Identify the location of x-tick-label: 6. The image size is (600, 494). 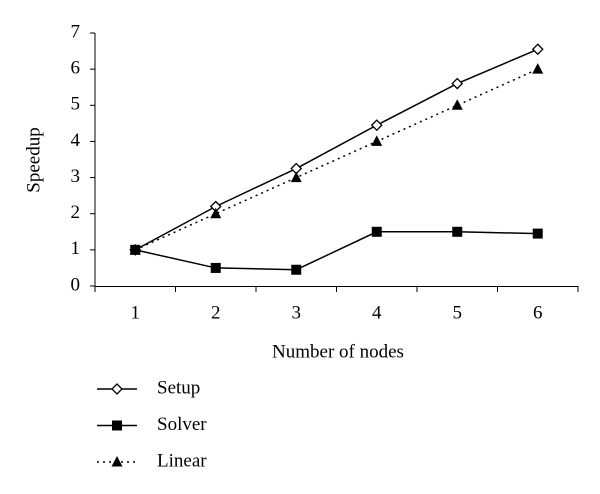
(538, 312).